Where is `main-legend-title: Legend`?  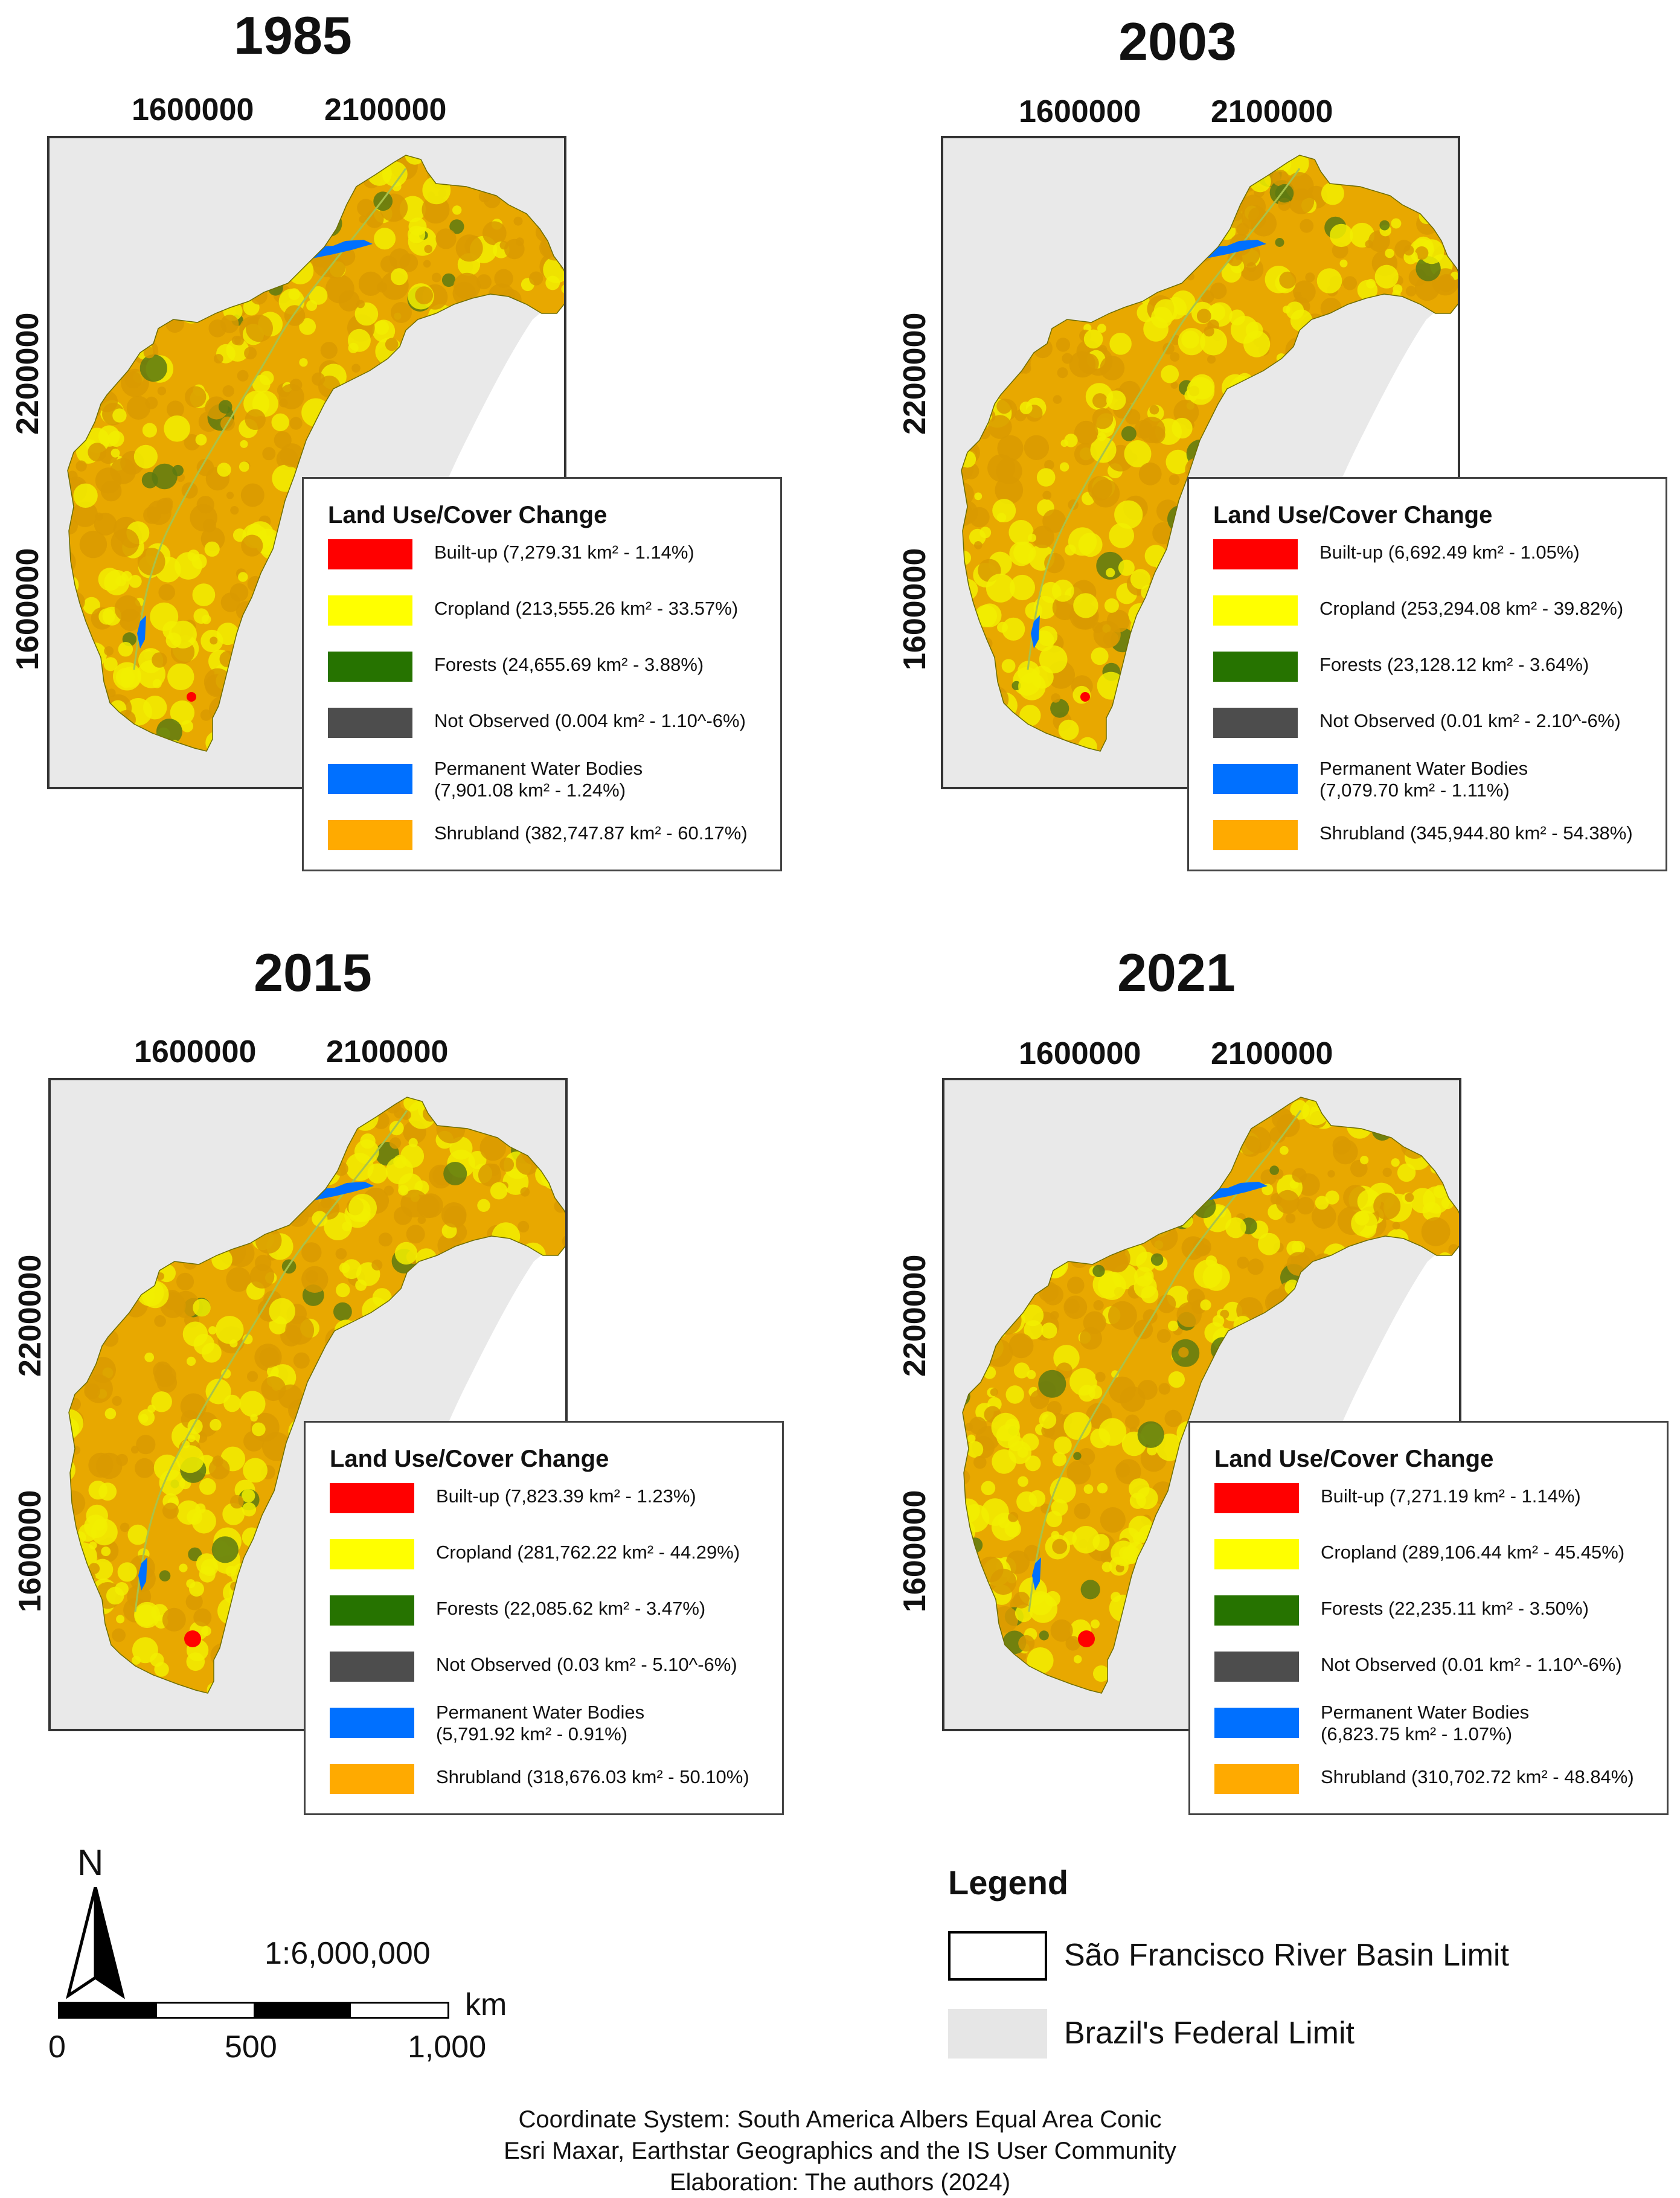
main-legend-title: Legend is located at coordinates (1008, 1882).